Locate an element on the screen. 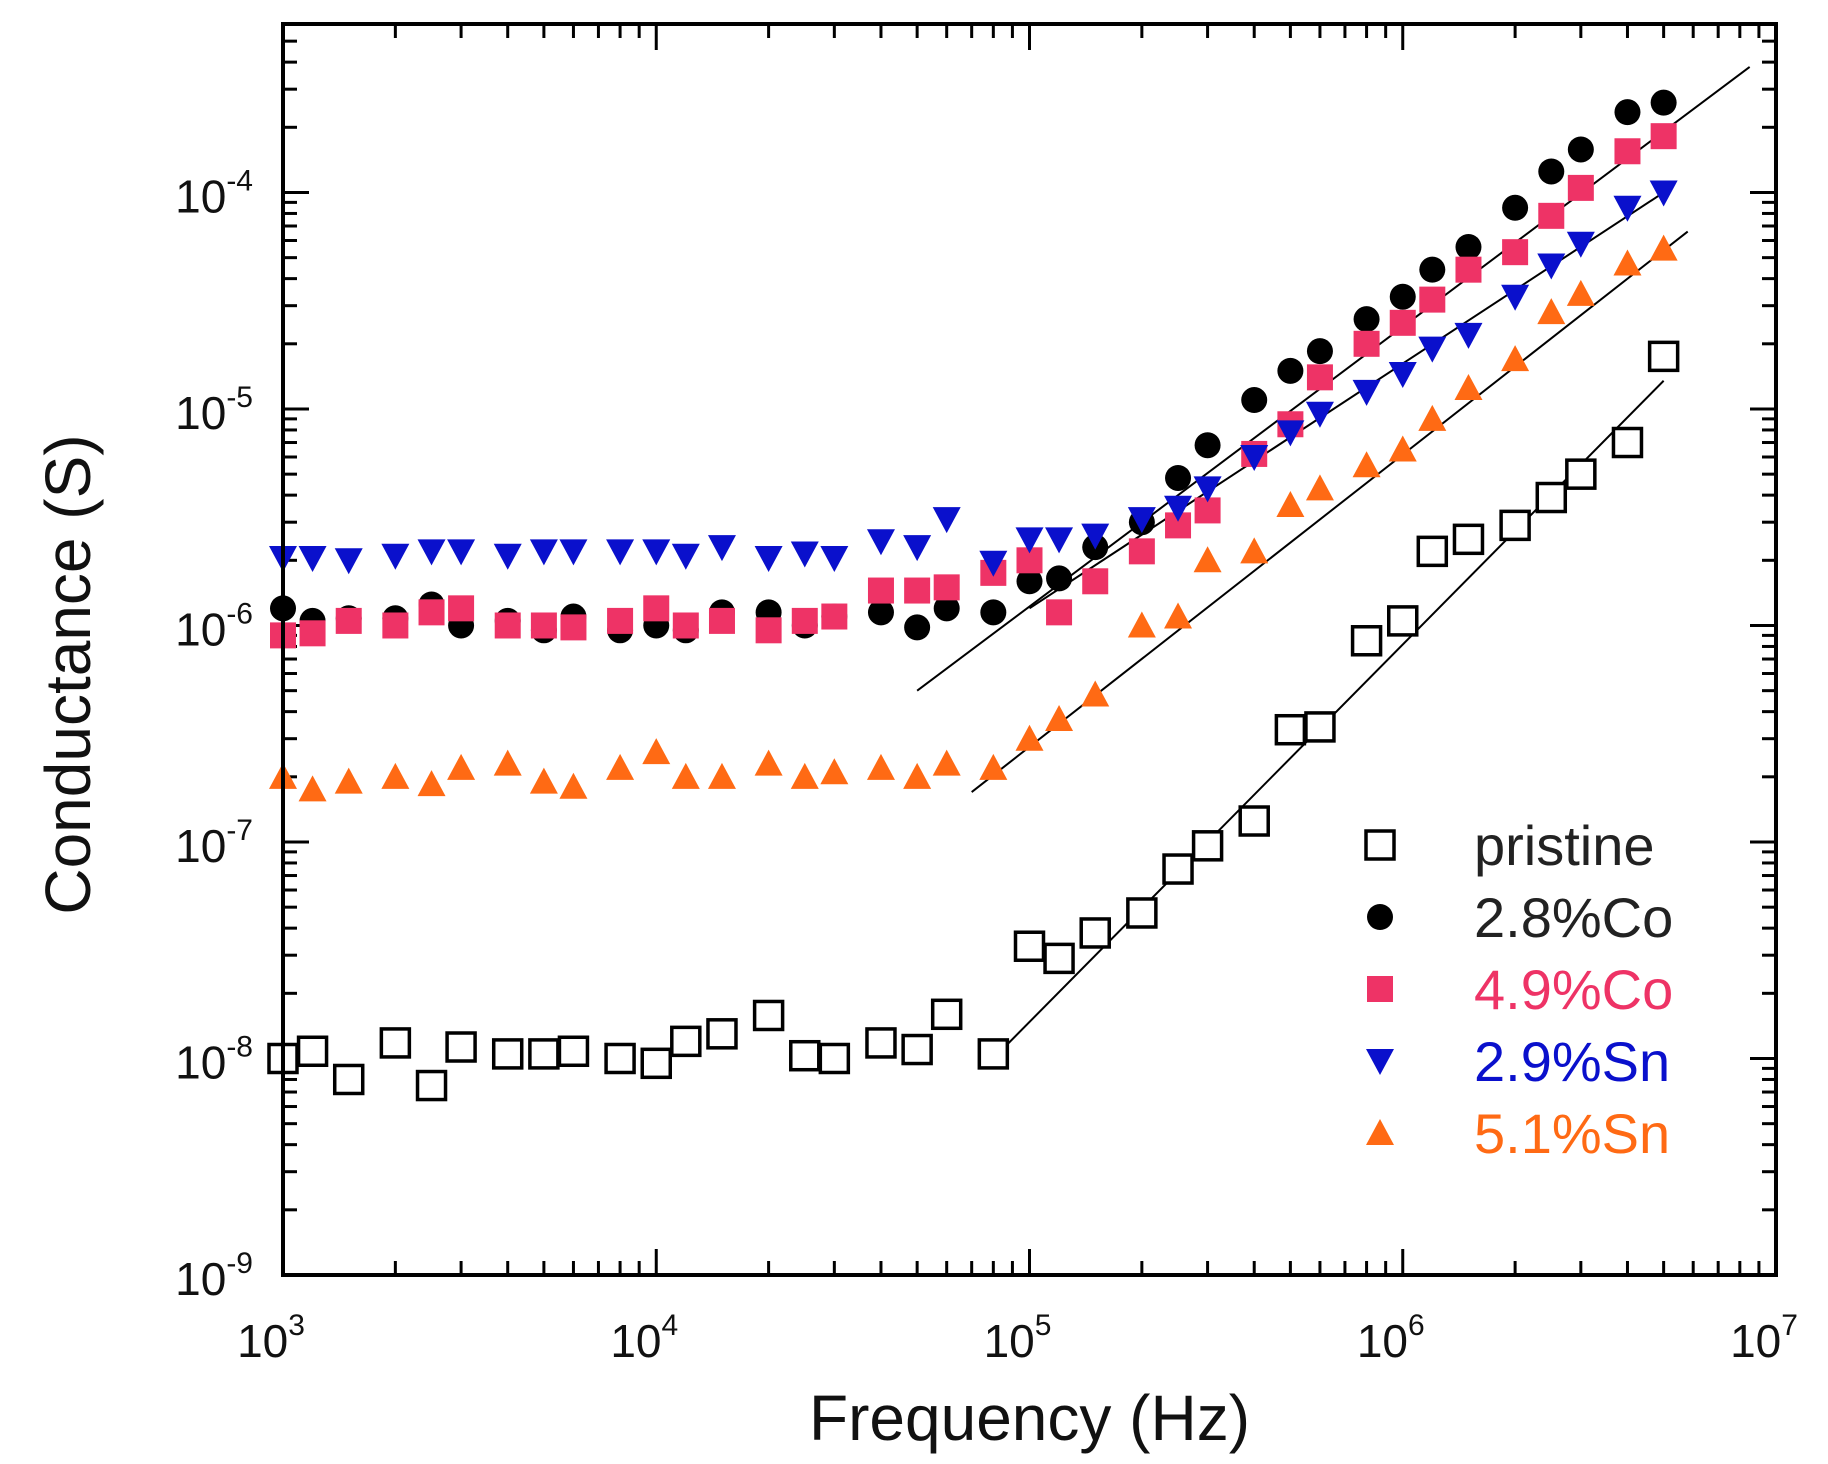  y-tick-label: 10⁻⁶ is located at coordinates (214, 626).